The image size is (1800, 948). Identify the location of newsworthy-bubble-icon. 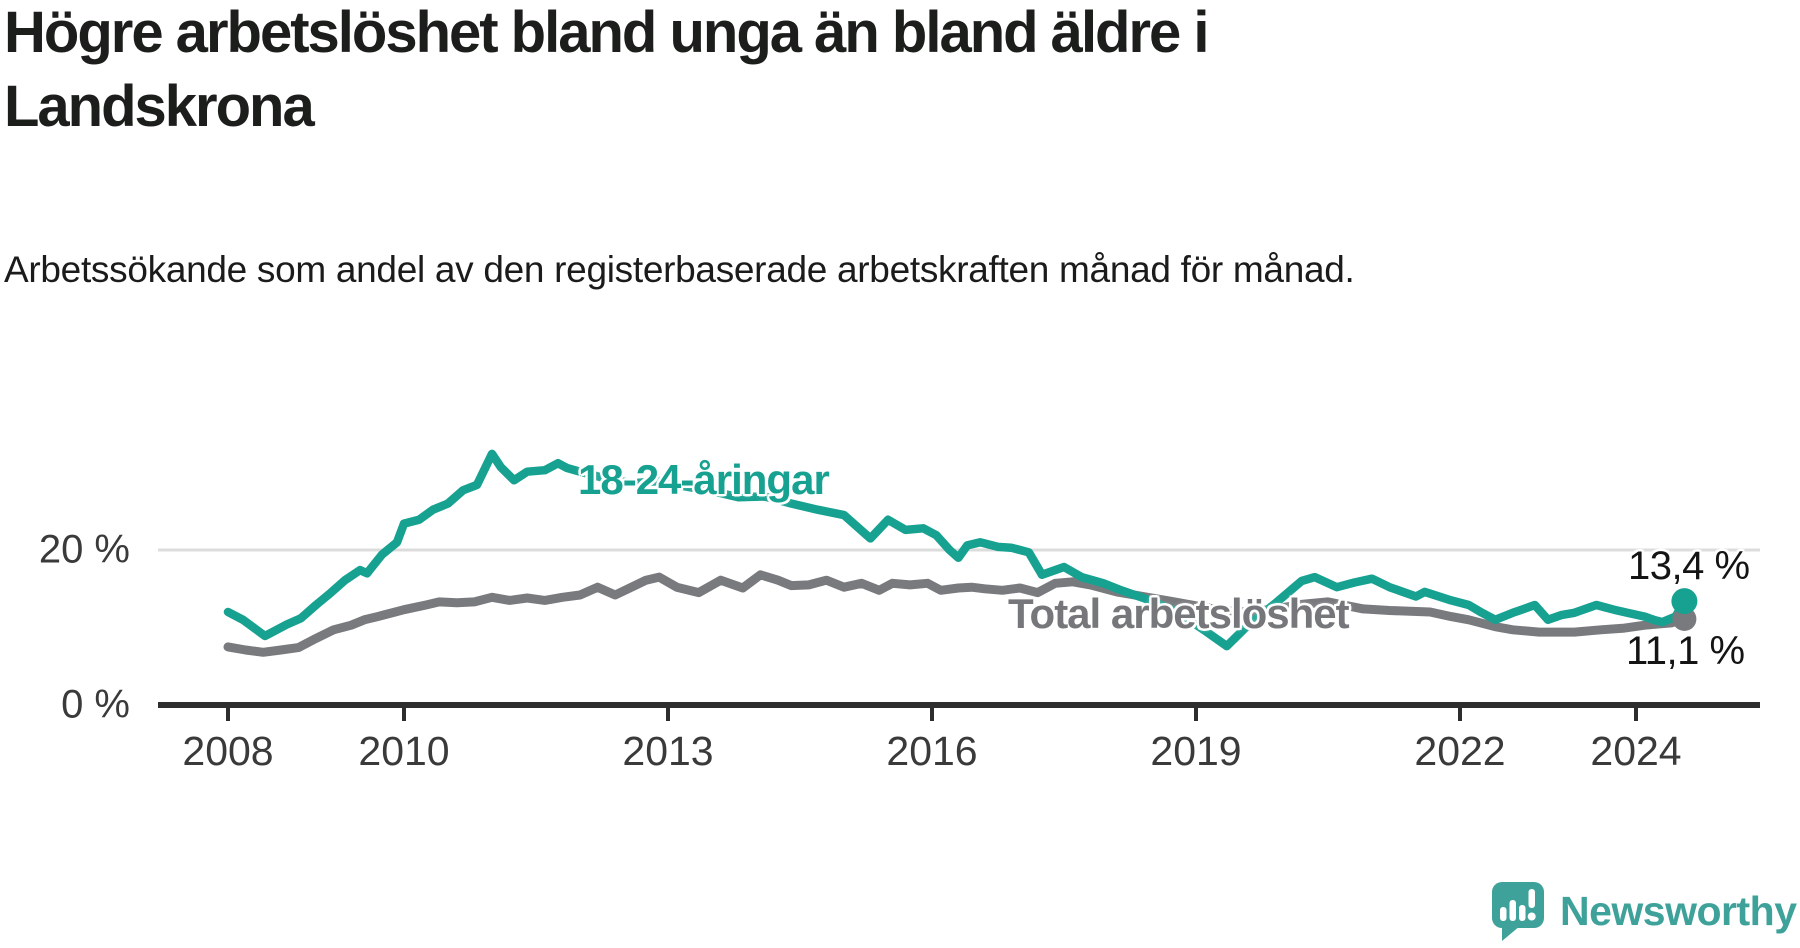
(1518, 911).